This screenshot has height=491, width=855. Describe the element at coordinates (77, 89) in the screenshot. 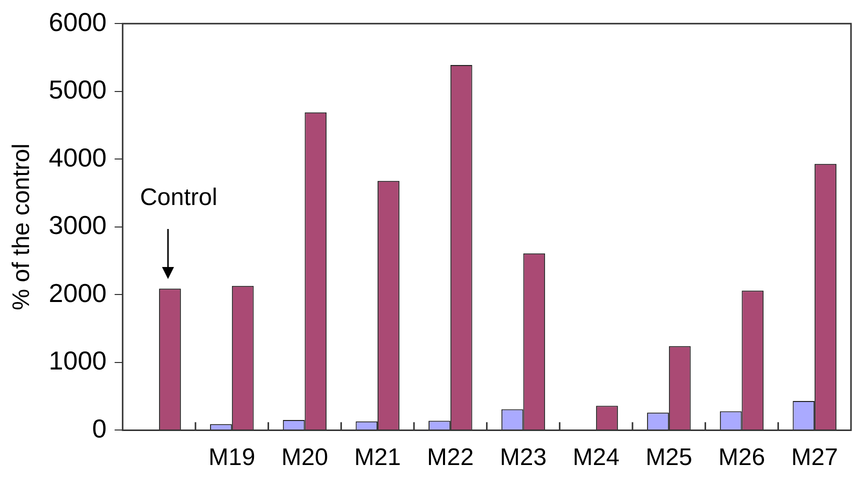

I see `y-tick-label: 5000` at that location.